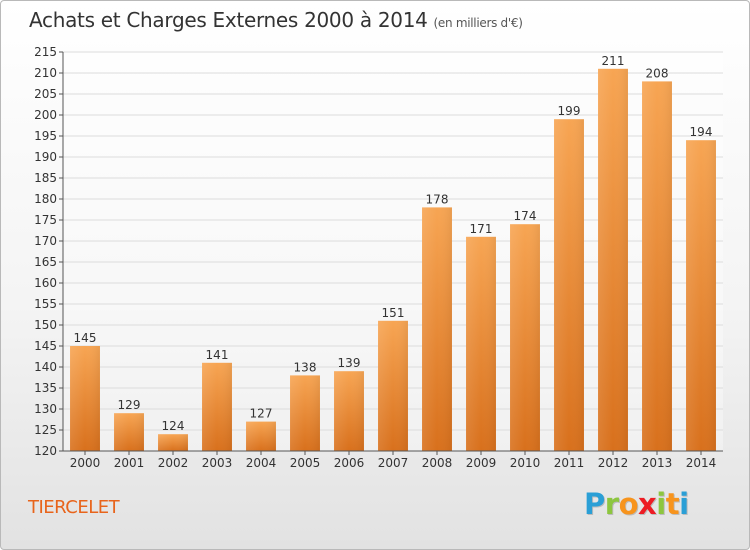  What do you see at coordinates (45, 136) in the screenshot?
I see `y-tick-label: 195` at bounding box center [45, 136].